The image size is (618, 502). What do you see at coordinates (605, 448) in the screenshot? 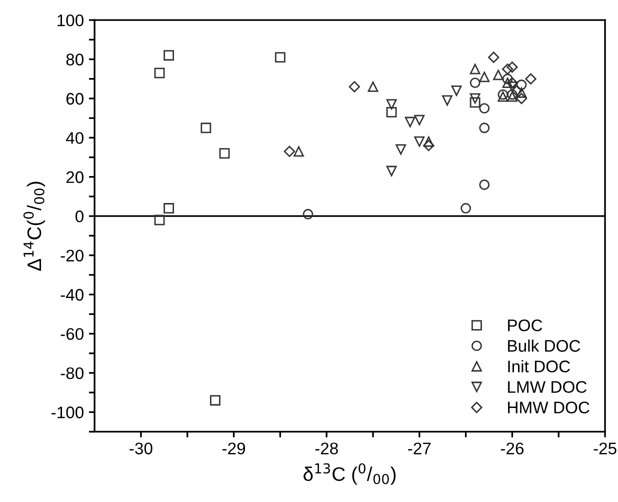
I see `x-tick-label: -25` at bounding box center [605, 448].